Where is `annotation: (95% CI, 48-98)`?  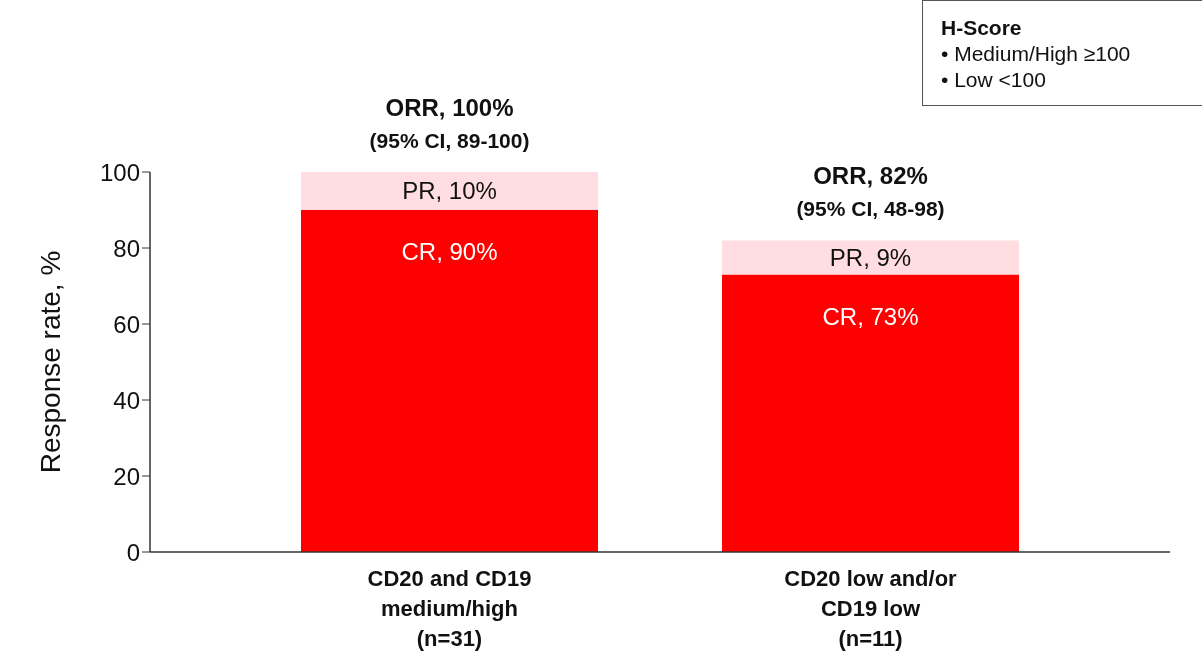
annotation: (95% CI, 48-98) is located at coordinates (870, 209).